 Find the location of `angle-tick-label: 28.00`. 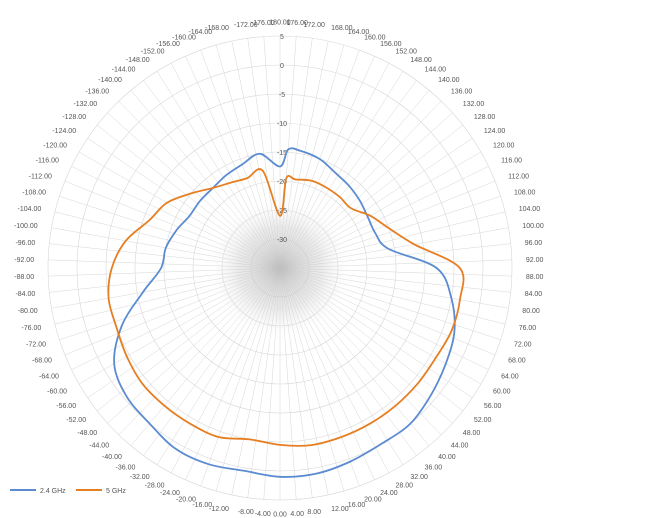

angle-tick-label: 28.00 is located at coordinates (405, 486).